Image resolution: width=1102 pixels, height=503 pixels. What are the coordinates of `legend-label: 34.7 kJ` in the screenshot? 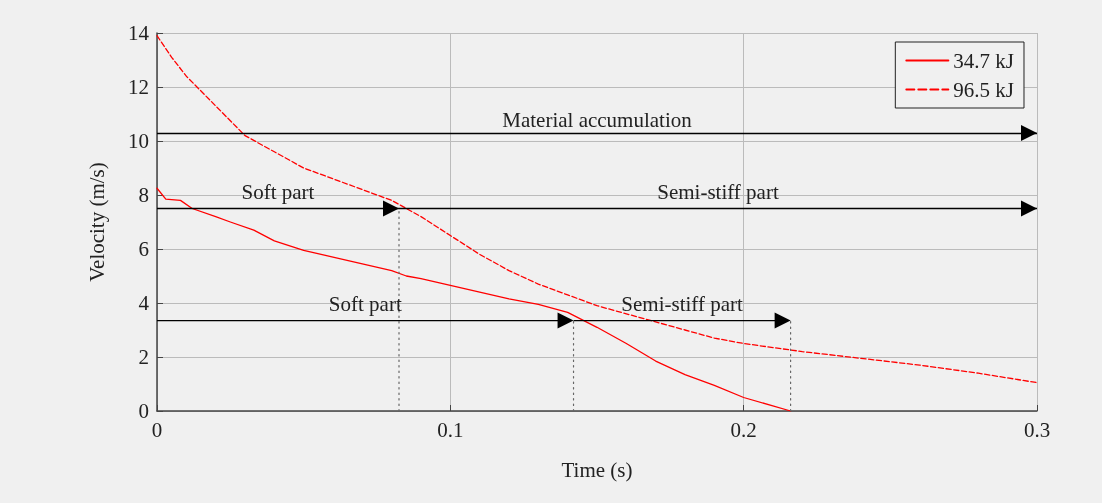 It's located at (984, 60).